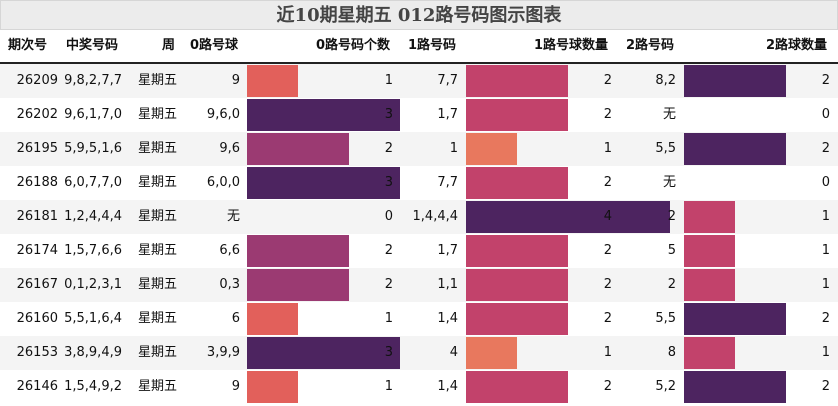 Image resolution: width=838 pixels, height=406 pixels. Describe the element at coordinates (797, 45) in the screenshot. I see `header-r2count: 2路球数量` at that location.